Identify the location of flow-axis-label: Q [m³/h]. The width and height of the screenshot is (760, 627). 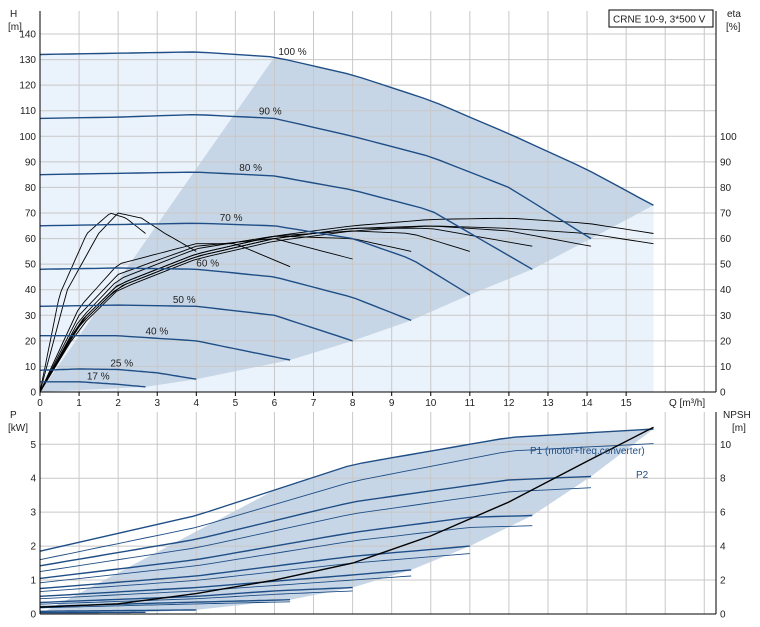
(687, 403).